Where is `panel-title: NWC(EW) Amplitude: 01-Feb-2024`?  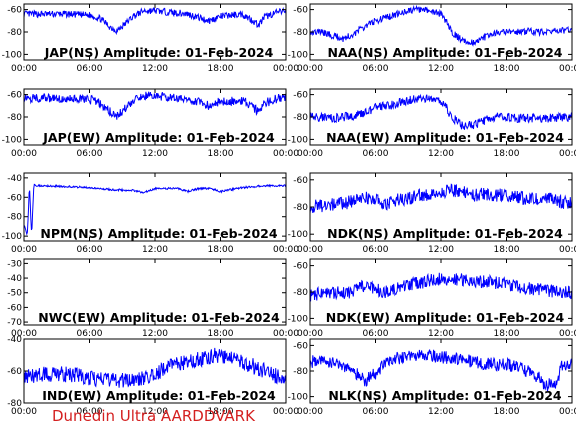 panel-title: NWC(EW) Amplitude: 01-Feb-2024 is located at coordinates (159, 317).